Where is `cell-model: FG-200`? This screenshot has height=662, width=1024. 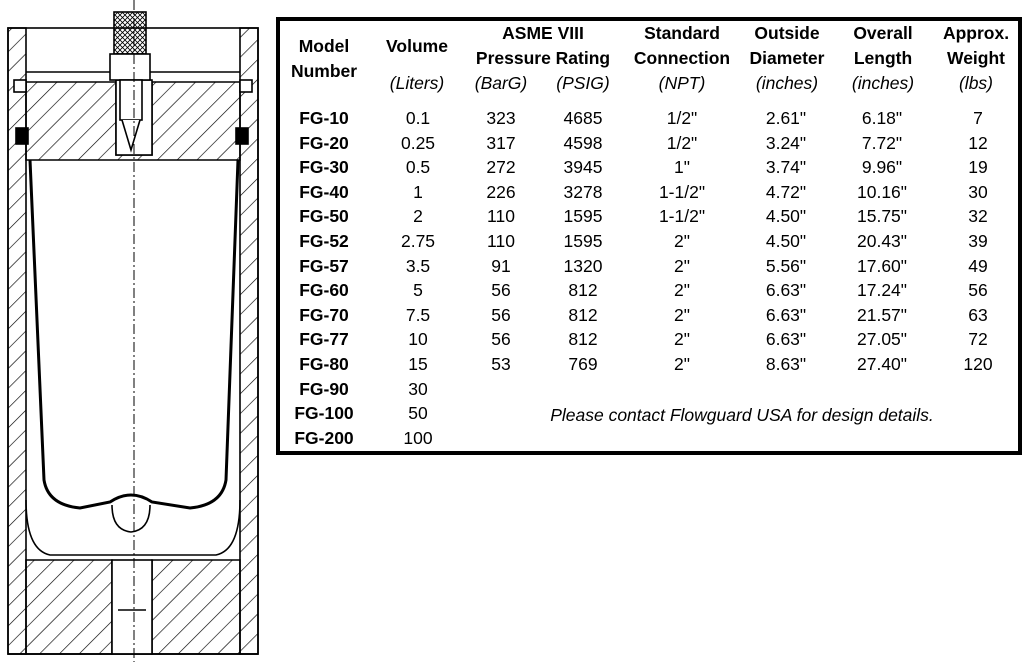 cell-model: FG-200 is located at coordinates (324, 437).